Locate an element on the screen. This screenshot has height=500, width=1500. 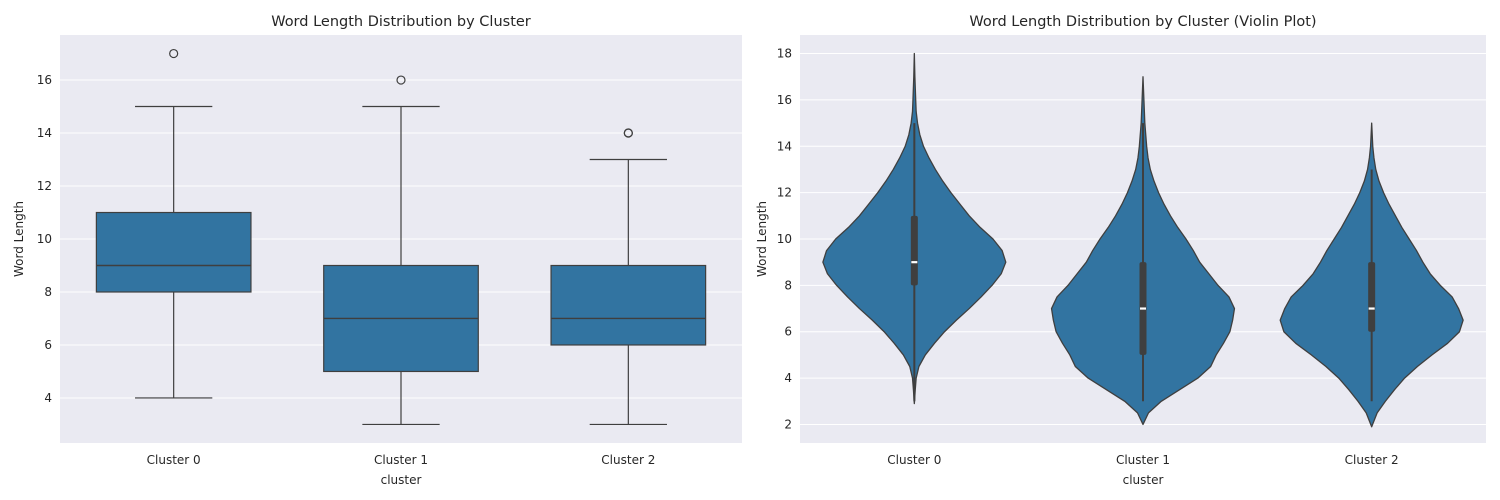
violin-plot-y-ticks: 2 4 6 8 10 12 14 16 18 is located at coordinates (784, 239).